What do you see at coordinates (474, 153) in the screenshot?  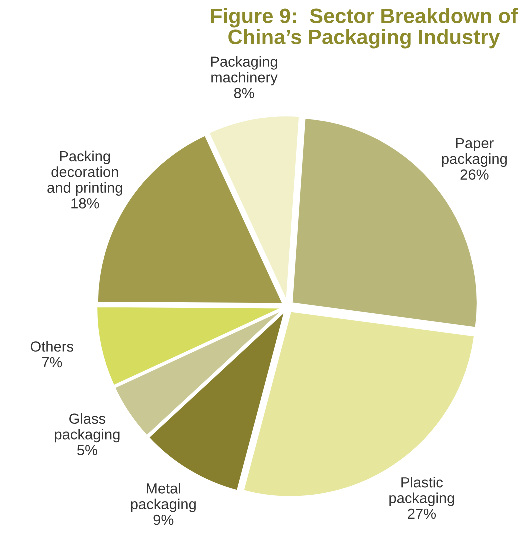 I see `slice-label: Paper packaging` at bounding box center [474, 153].